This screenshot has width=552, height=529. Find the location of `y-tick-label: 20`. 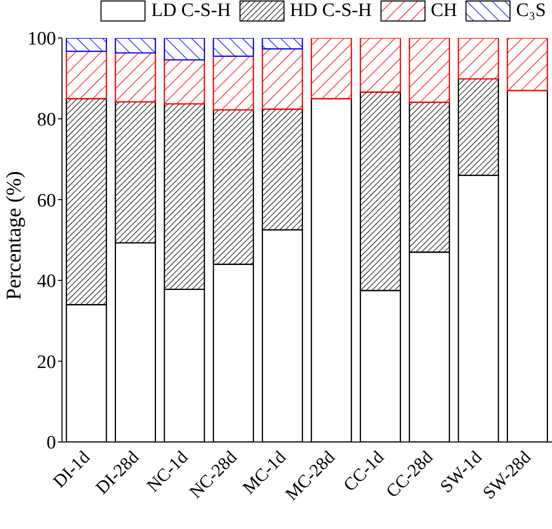

y-tick-label: 20 is located at coordinates (46, 362).